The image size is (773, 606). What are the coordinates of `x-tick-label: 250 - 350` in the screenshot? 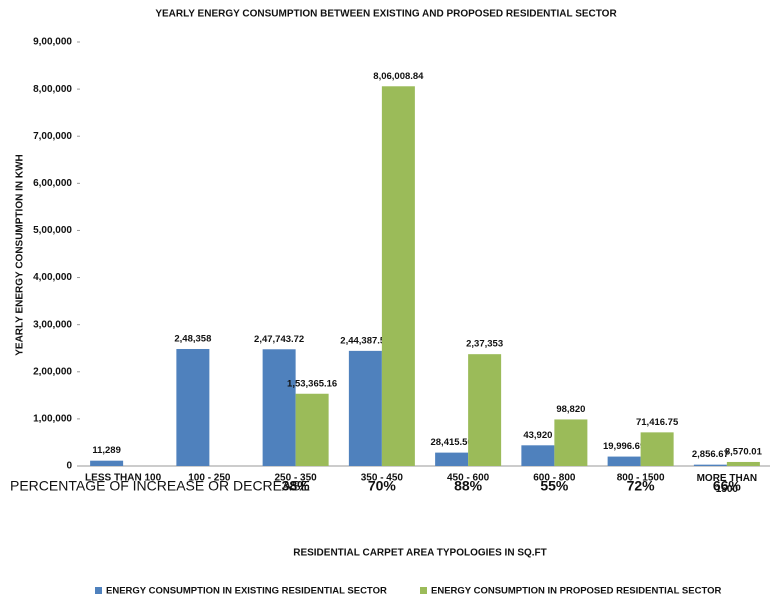 It's located at (295, 478).